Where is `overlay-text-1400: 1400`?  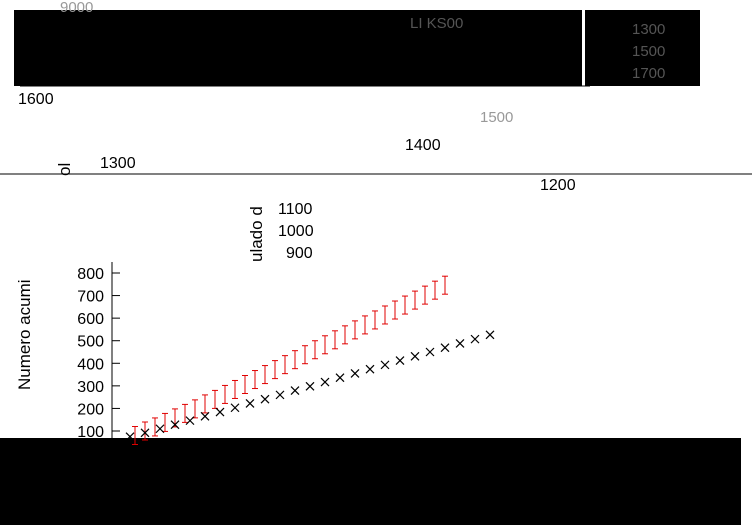
overlay-text-1400: 1400 is located at coordinates (423, 145).